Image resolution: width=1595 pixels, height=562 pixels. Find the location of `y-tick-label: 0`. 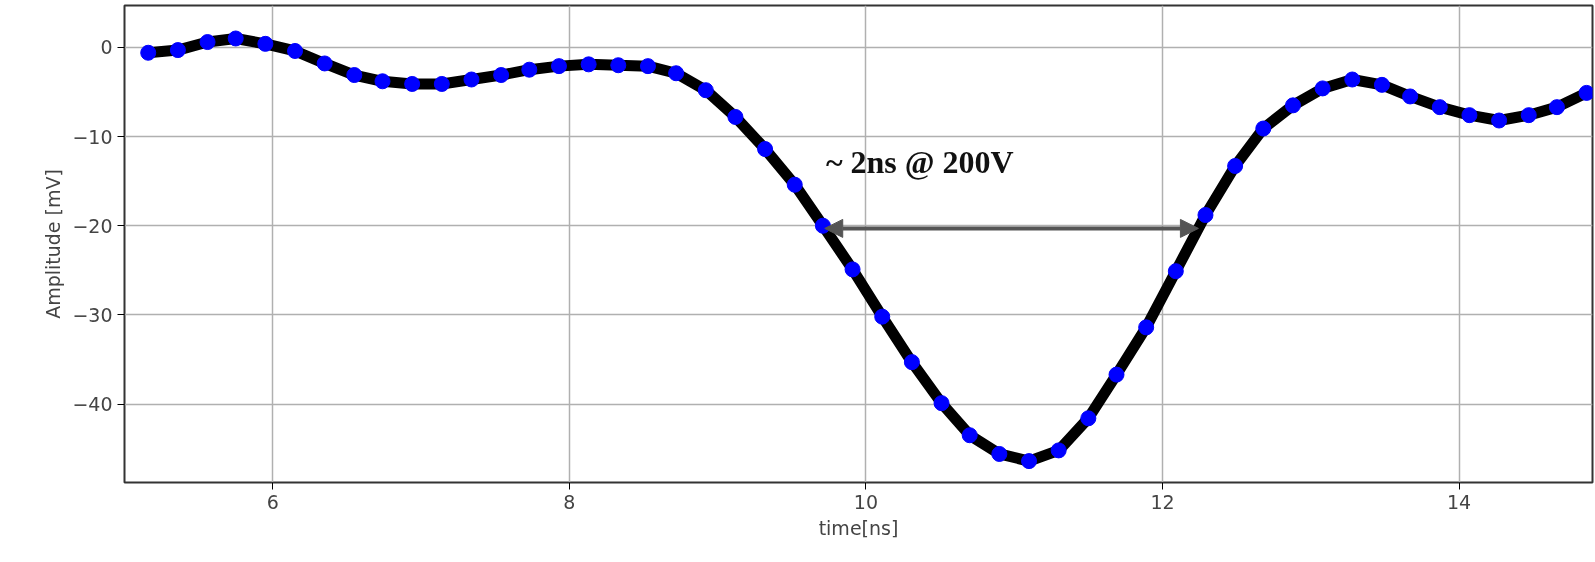

y-tick-label: 0 is located at coordinates (106, 47).